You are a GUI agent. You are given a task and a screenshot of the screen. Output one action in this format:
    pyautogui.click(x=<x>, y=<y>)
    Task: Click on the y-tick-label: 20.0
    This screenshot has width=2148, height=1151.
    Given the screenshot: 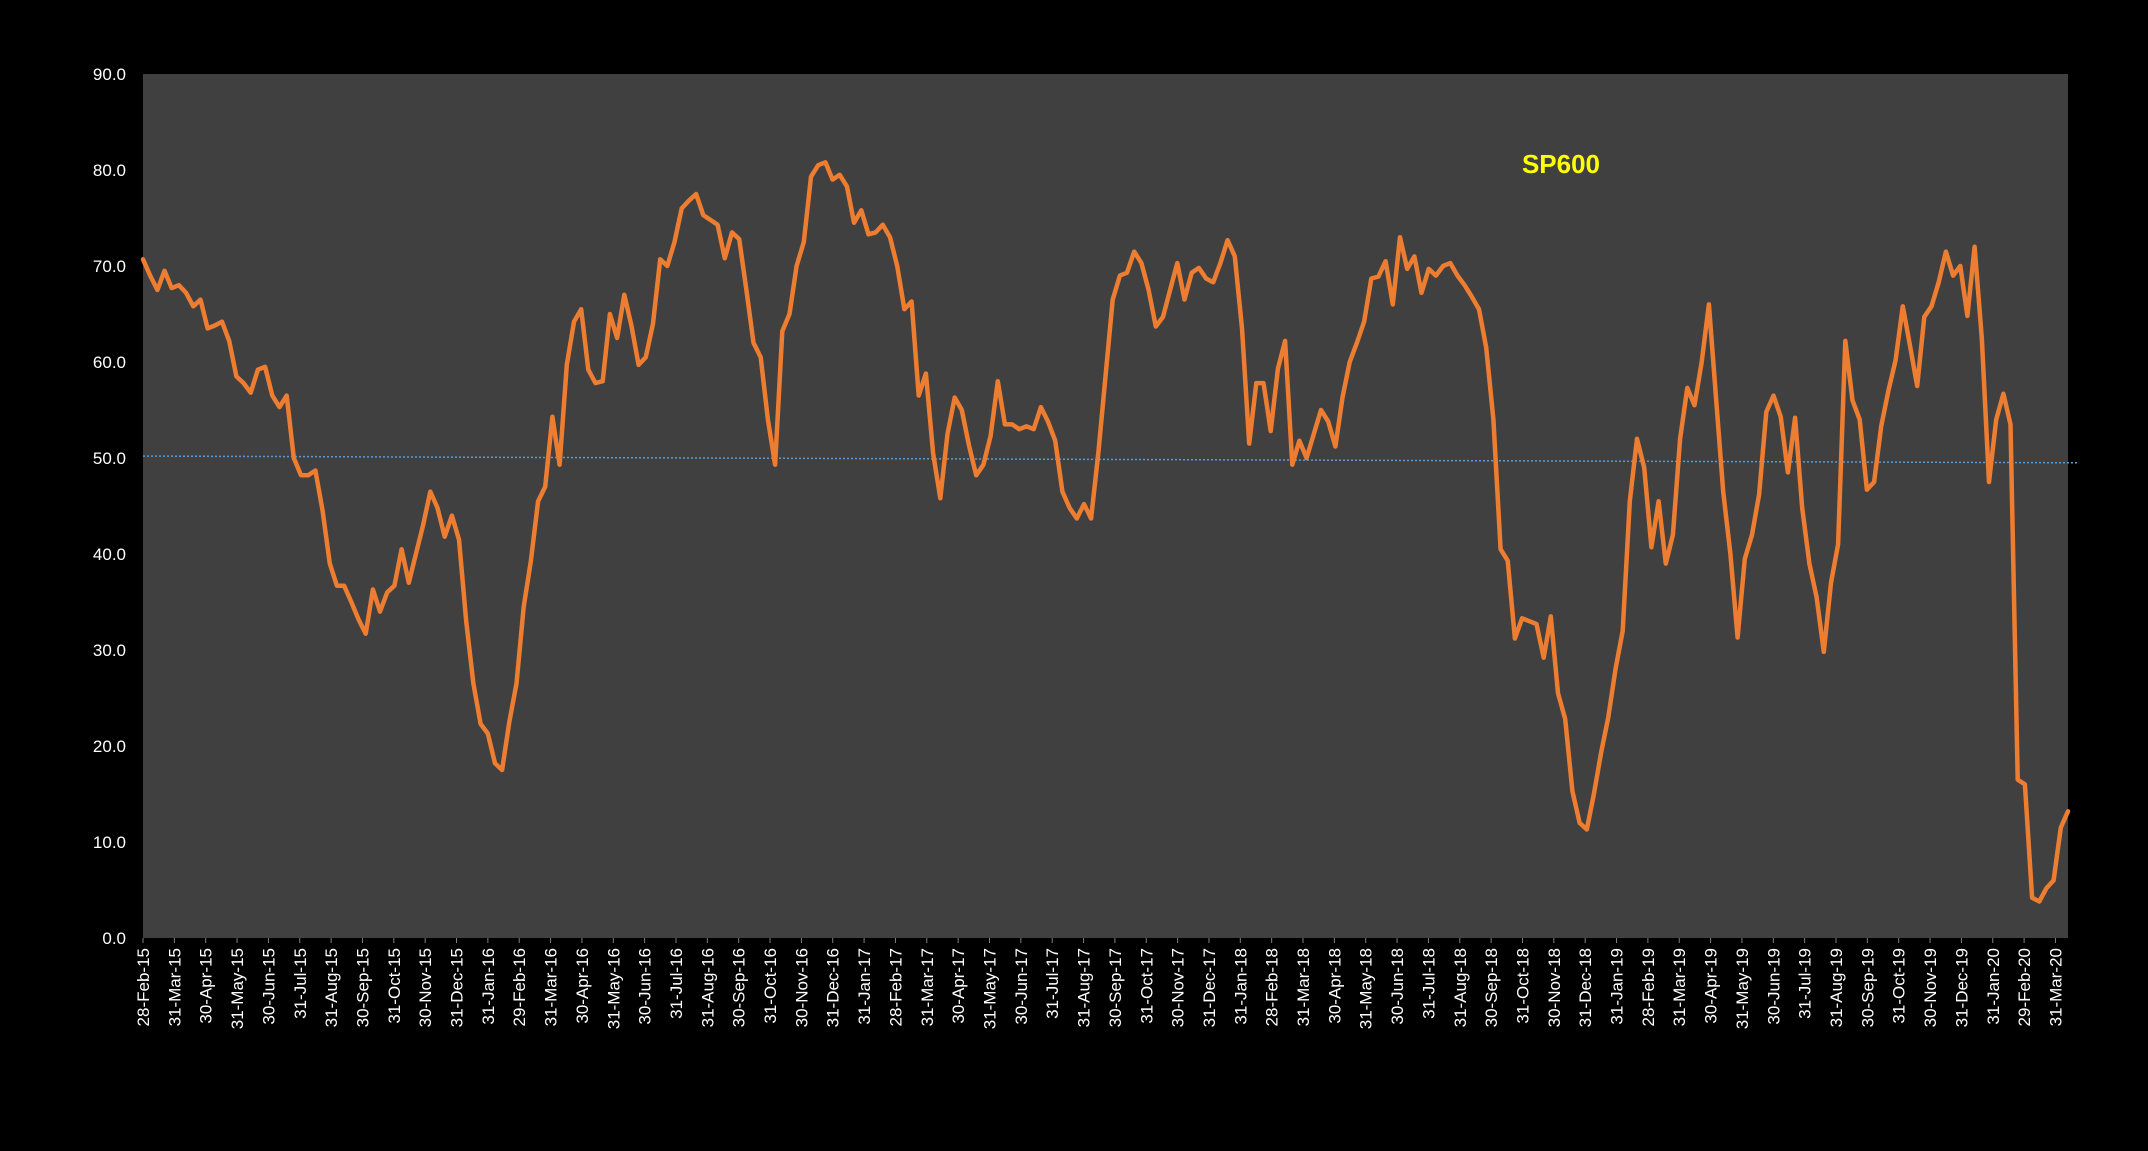 What is the action you would take?
    pyautogui.click(x=109, y=746)
    